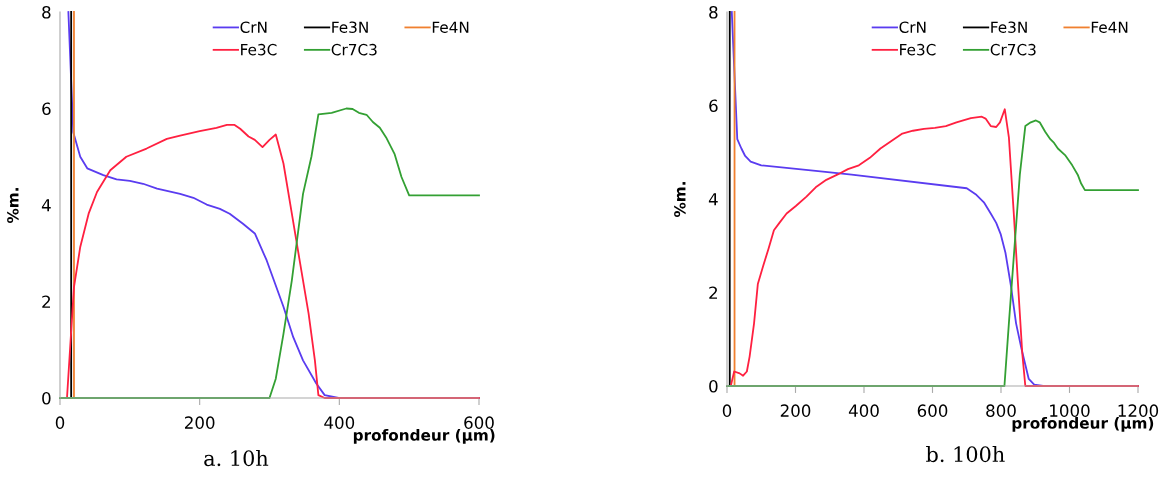 The height and width of the screenshot is (492, 1165). What do you see at coordinates (1070, 410) in the screenshot?
I see `x-tick-label: 1000` at bounding box center [1070, 410].